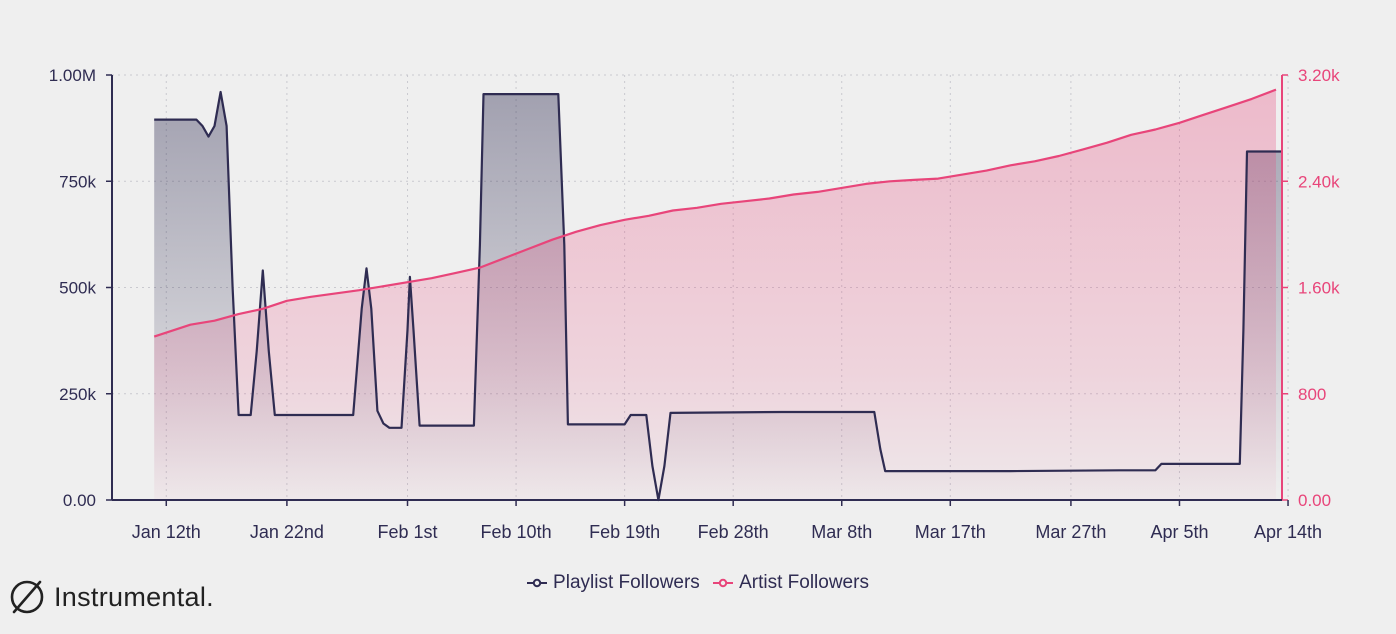 This screenshot has width=1396, height=634. Describe the element at coordinates (723, 583) in the screenshot. I see `legend-marker-pink-icon` at that location.